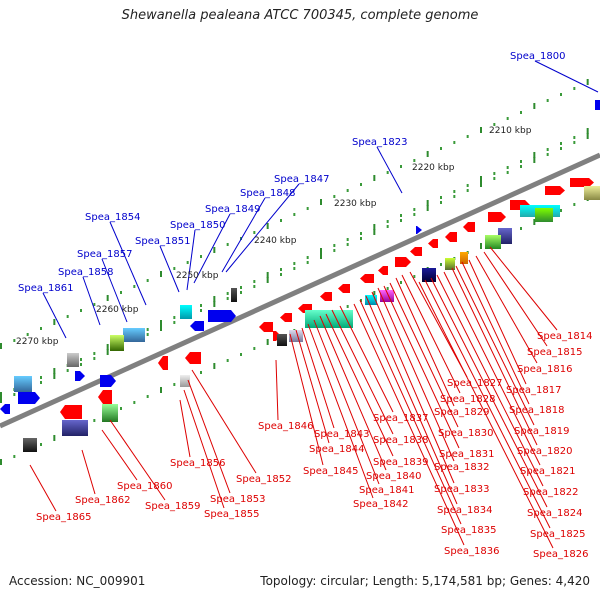  What do you see at coordinates (263, 479) in the screenshot?
I see `gene-label: Spea_1852` at bounding box center [263, 479].